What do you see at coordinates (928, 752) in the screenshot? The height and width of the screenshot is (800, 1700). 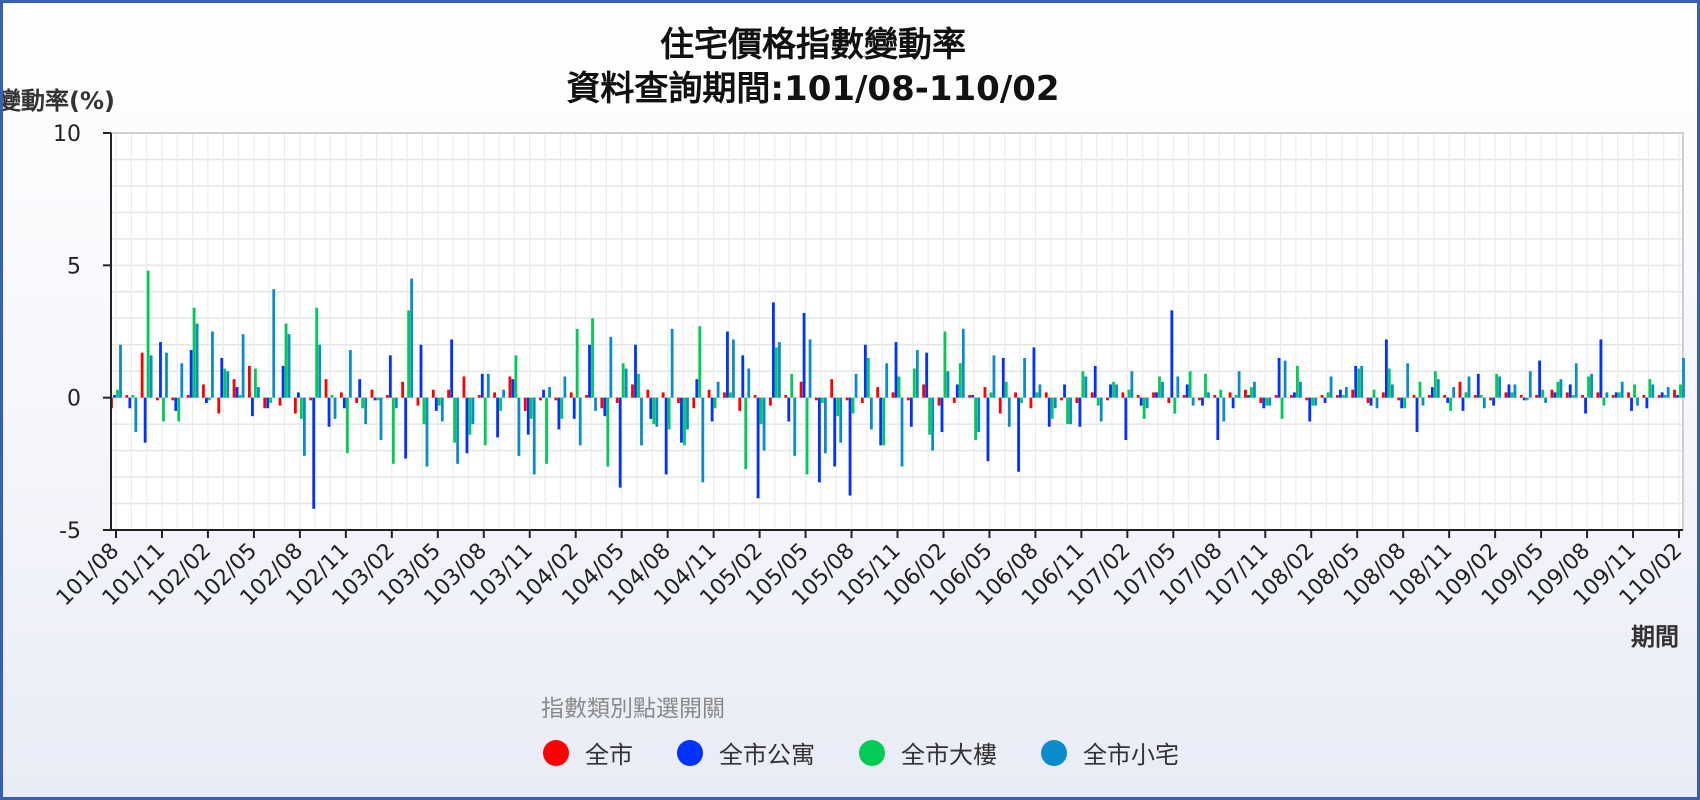 I see `legend-item-building: 全市大樓` at bounding box center [928, 752].